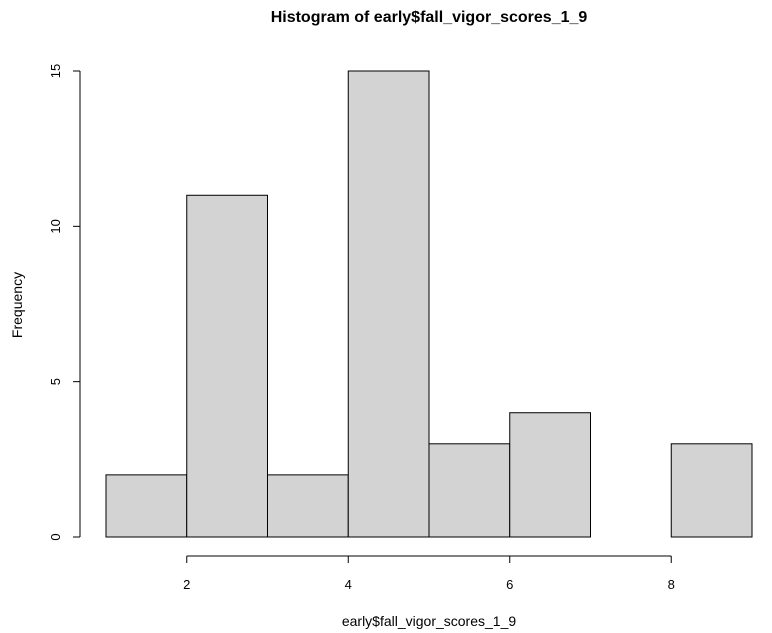  I want to click on chart-title: Histogram of early$fall_vigor_scores_1_9, so click(429, 17).